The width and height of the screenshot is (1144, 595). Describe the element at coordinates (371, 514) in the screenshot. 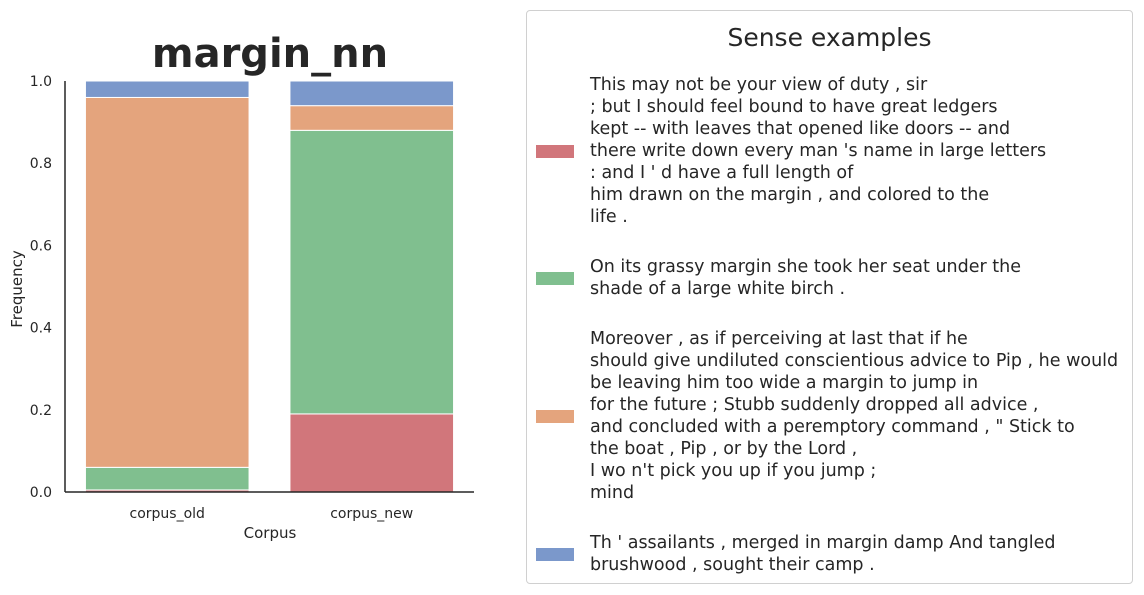

I see `x-tick-label: corpus_new` at that location.